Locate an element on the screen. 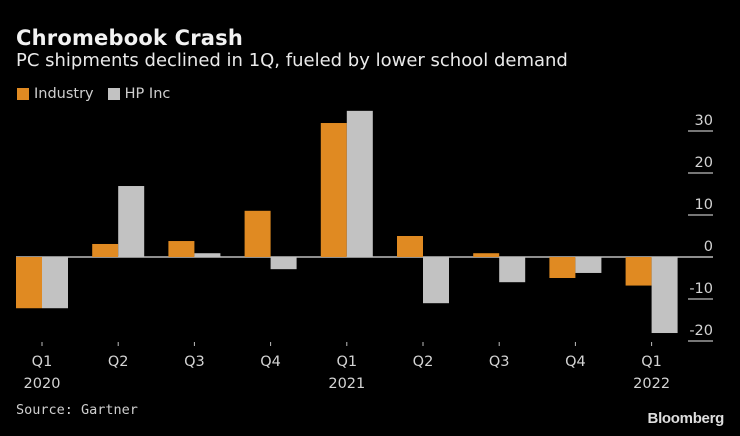 The height and width of the screenshot is (436, 740). bar-hp-inc-q3-2021 is located at coordinates (512, 270).